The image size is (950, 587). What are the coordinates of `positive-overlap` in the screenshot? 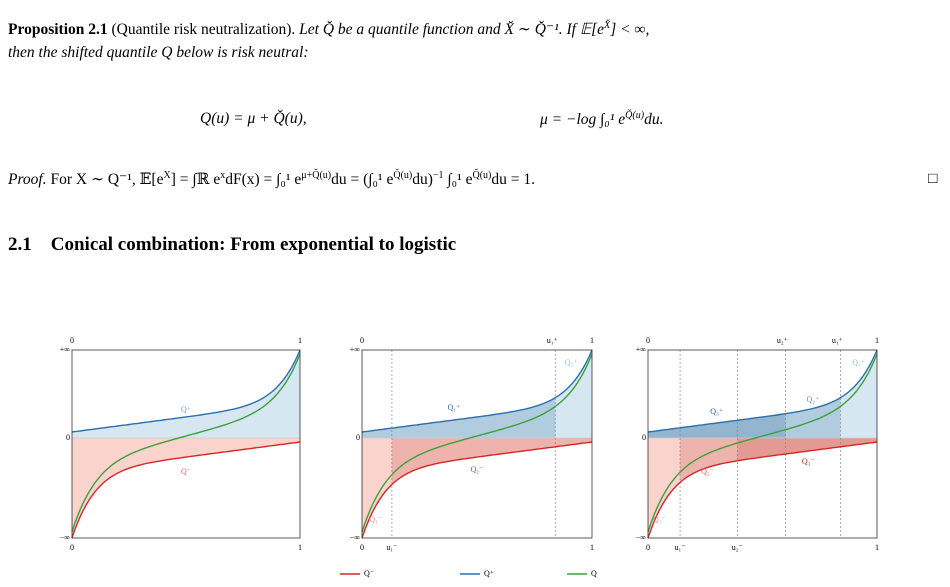 It's located at (717, 425).